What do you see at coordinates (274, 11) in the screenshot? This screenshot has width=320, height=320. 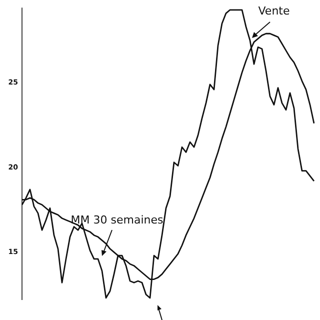 I see `annotation: Vente` at bounding box center [274, 11].